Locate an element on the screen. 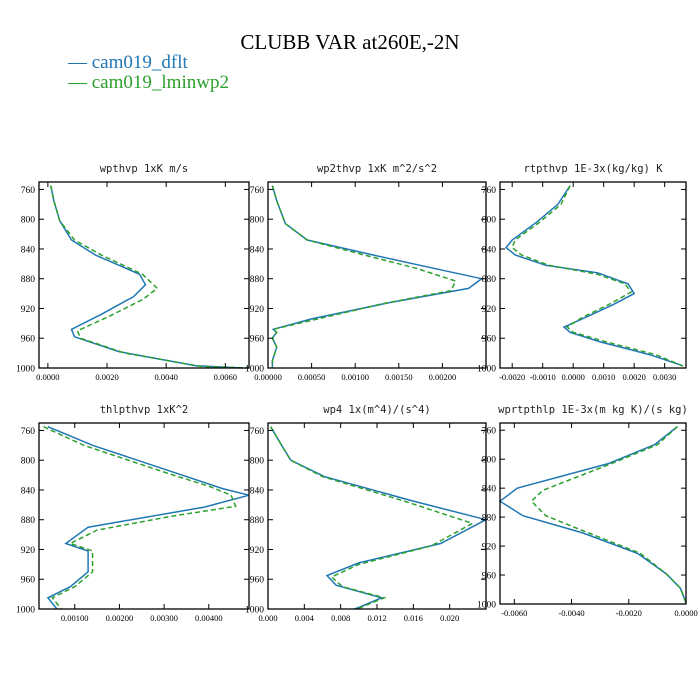 The height and width of the screenshot is (700, 700). legend-line-dflt: — is located at coordinates (77, 62).